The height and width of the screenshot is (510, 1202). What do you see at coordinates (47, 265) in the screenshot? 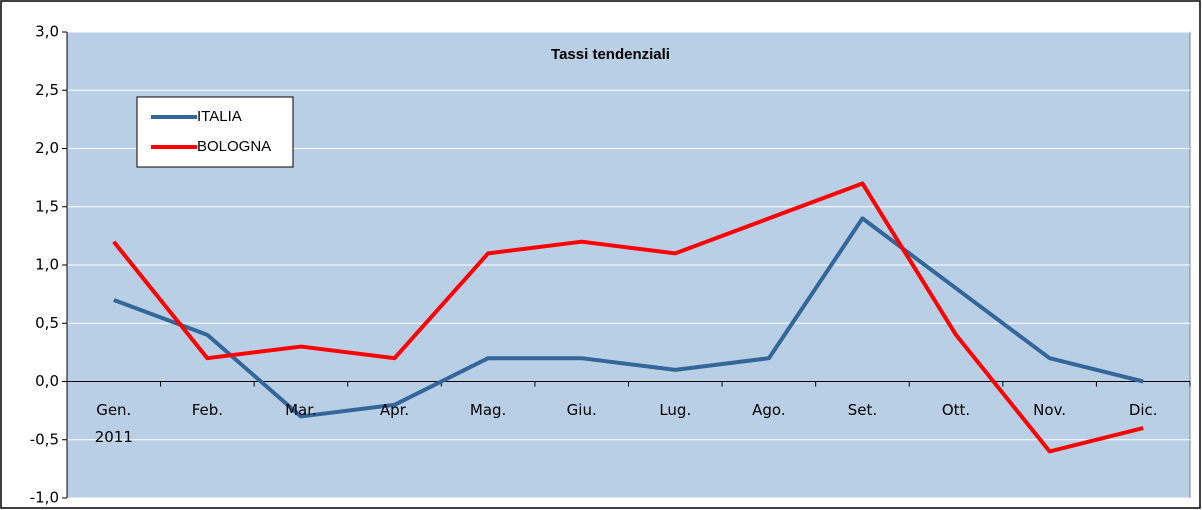
I see `y-tick-label: 1,0` at bounding box center [47, 265].